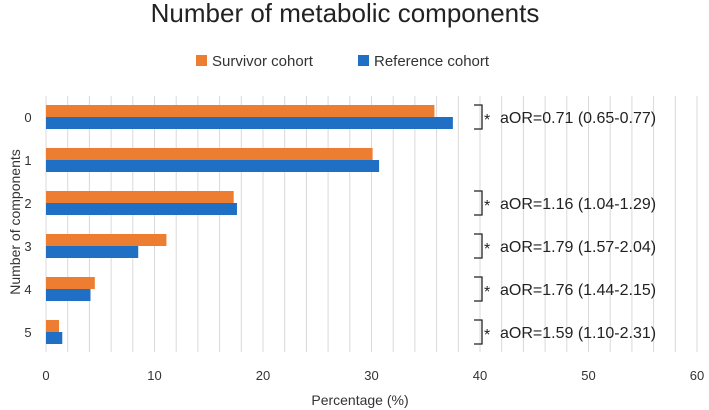 The width and height of the screenshot is (709, 410). I want to click on aor-annotation: aOR=1.76 (1.44-2.15), so click(578, 290).